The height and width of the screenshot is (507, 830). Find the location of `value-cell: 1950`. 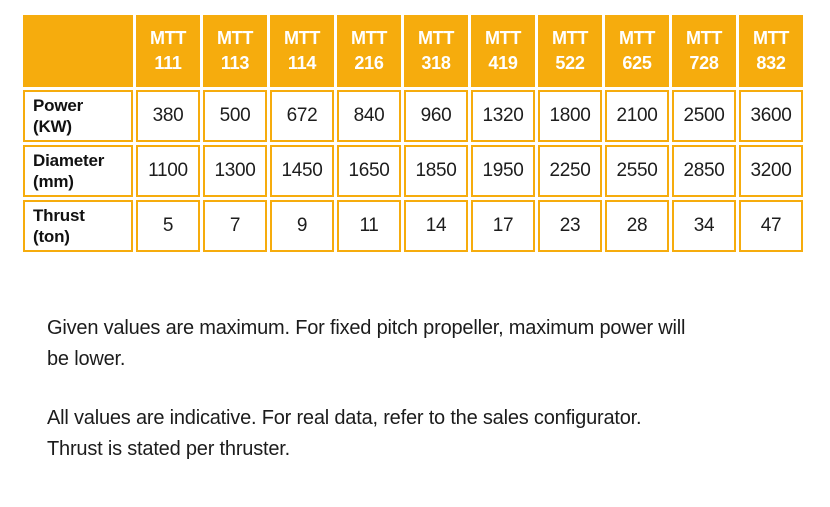

value-cell: 1950 is located at coordinates (503, 171).